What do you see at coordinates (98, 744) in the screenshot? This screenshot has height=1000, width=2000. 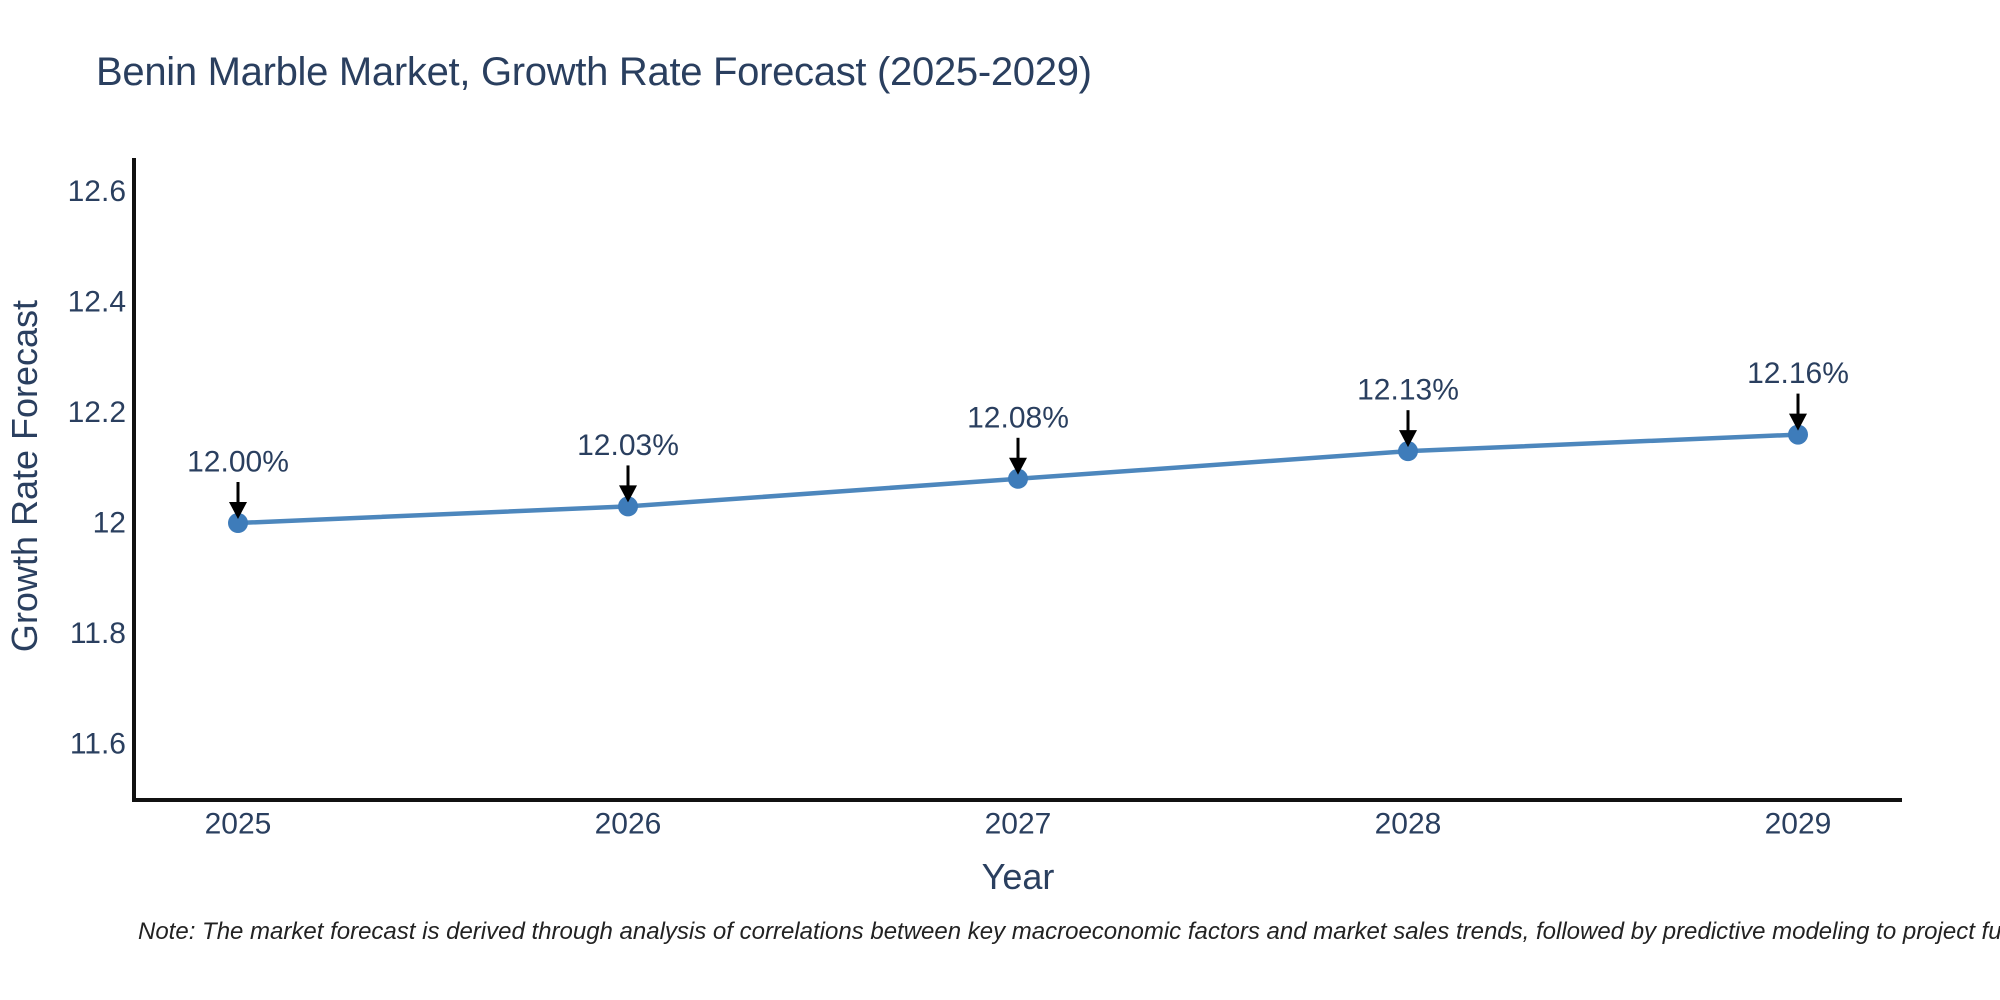 I see `y-tick-label: 11.6` at bounding box center [98, 744].